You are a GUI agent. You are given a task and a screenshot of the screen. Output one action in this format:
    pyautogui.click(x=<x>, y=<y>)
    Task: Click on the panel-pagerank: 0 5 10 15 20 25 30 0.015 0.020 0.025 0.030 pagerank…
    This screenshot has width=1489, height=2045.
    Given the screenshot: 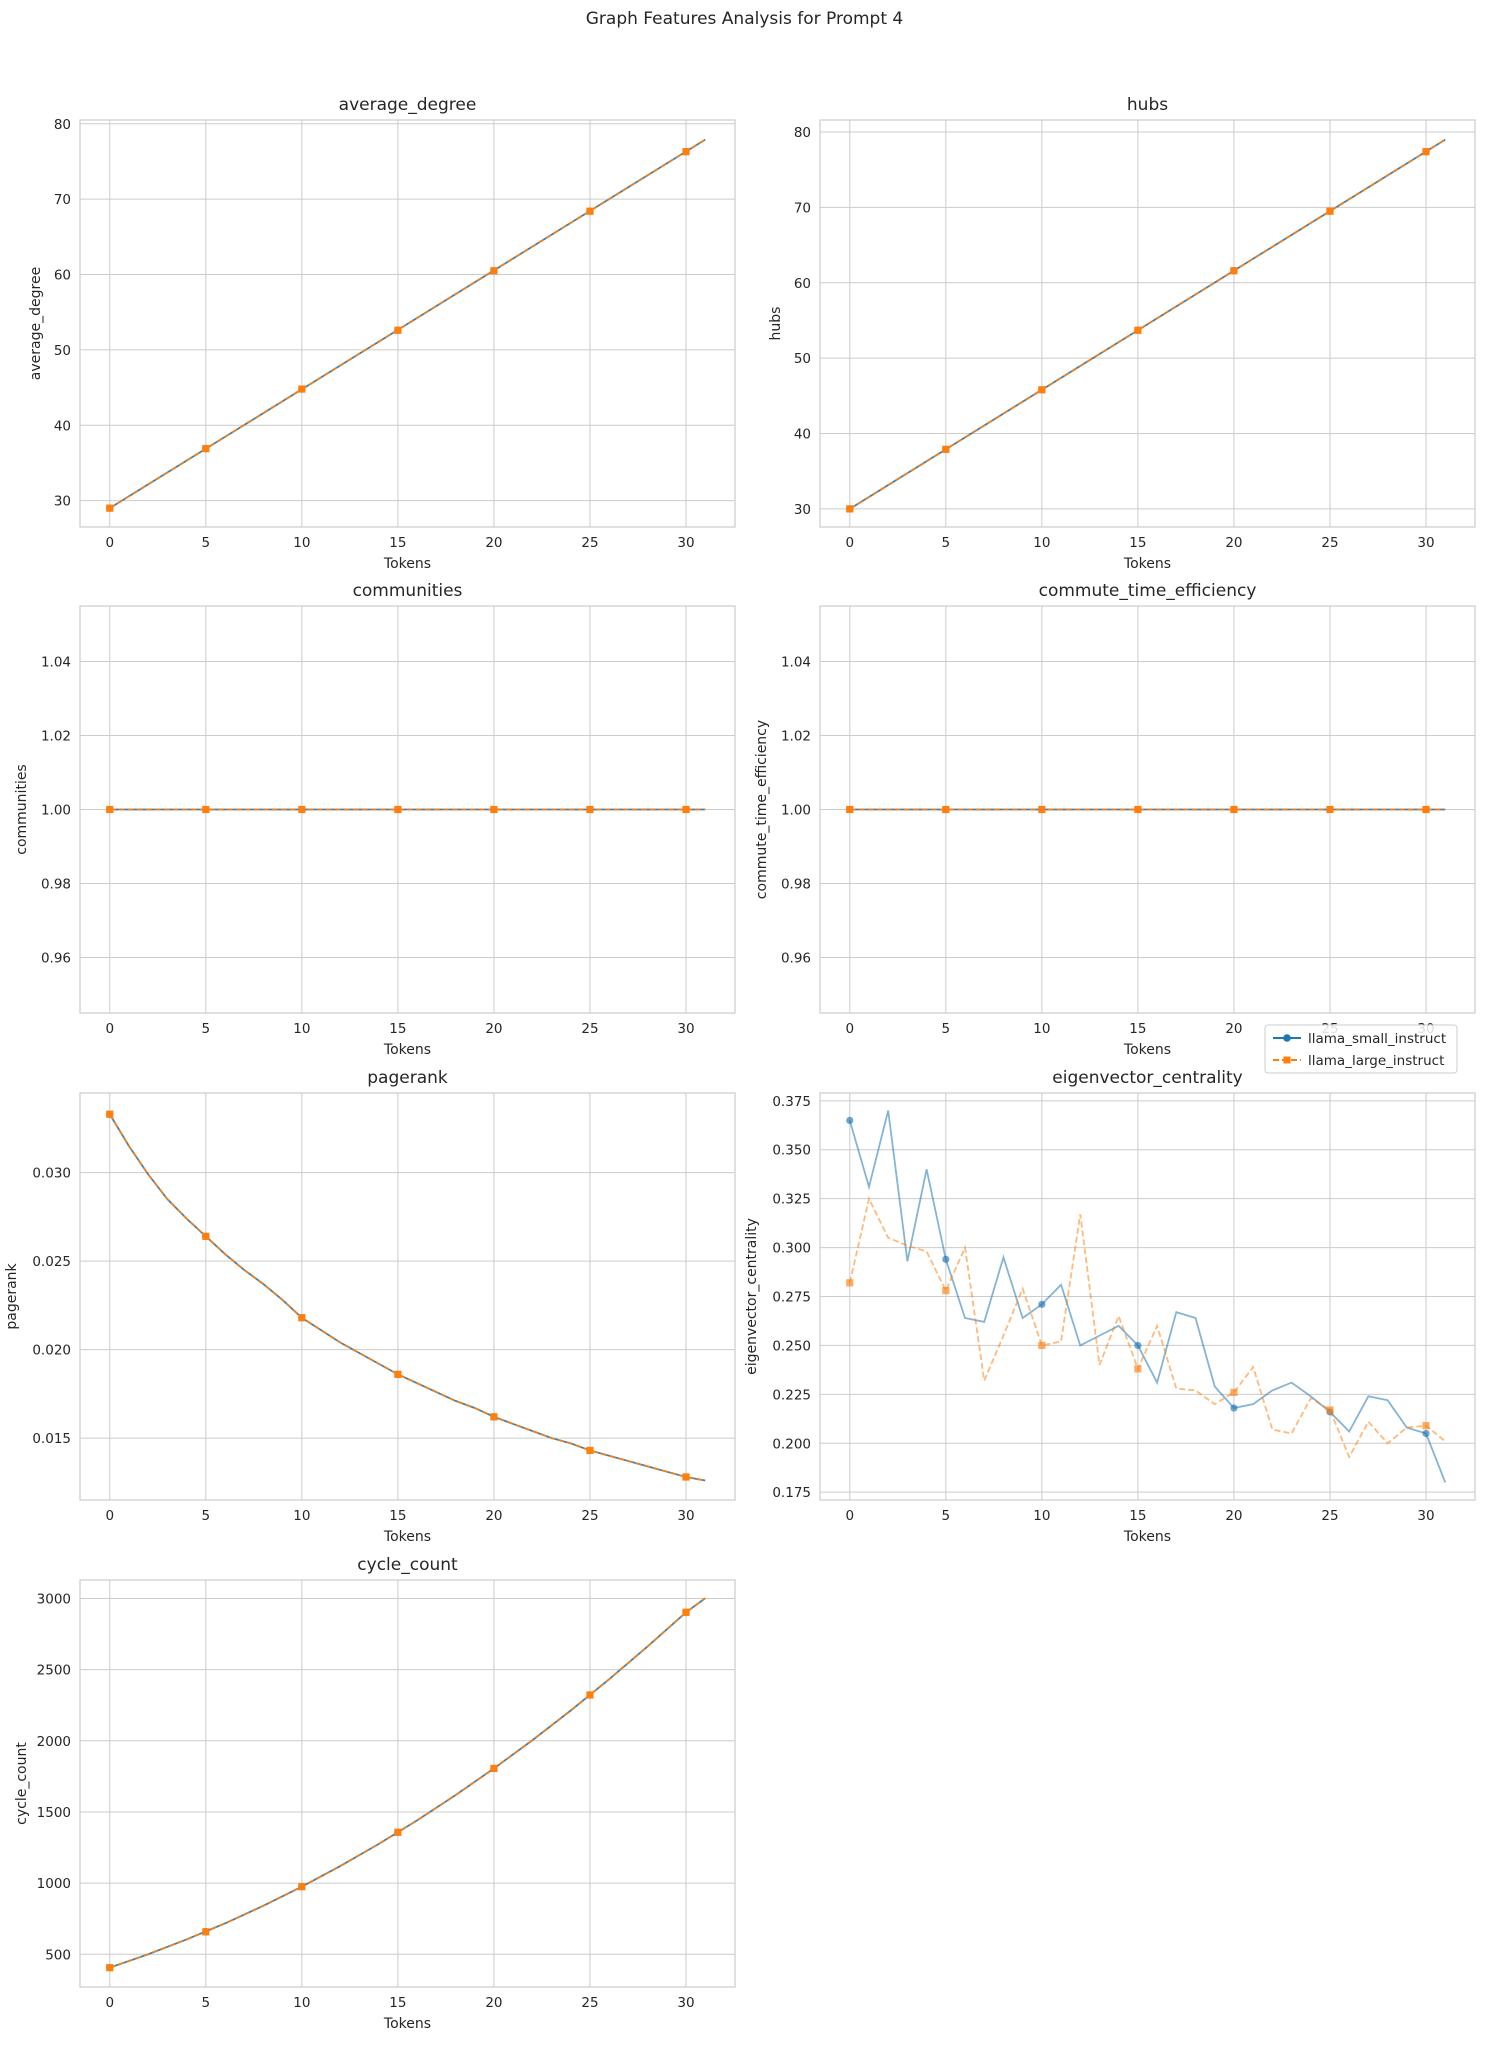 What is the action you would take?
    pyautogui.click(x=370, y=1306)
    